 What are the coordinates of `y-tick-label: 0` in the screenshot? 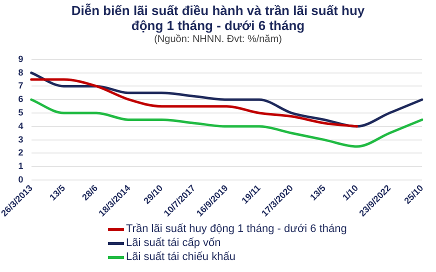 It's located at (21, 179).